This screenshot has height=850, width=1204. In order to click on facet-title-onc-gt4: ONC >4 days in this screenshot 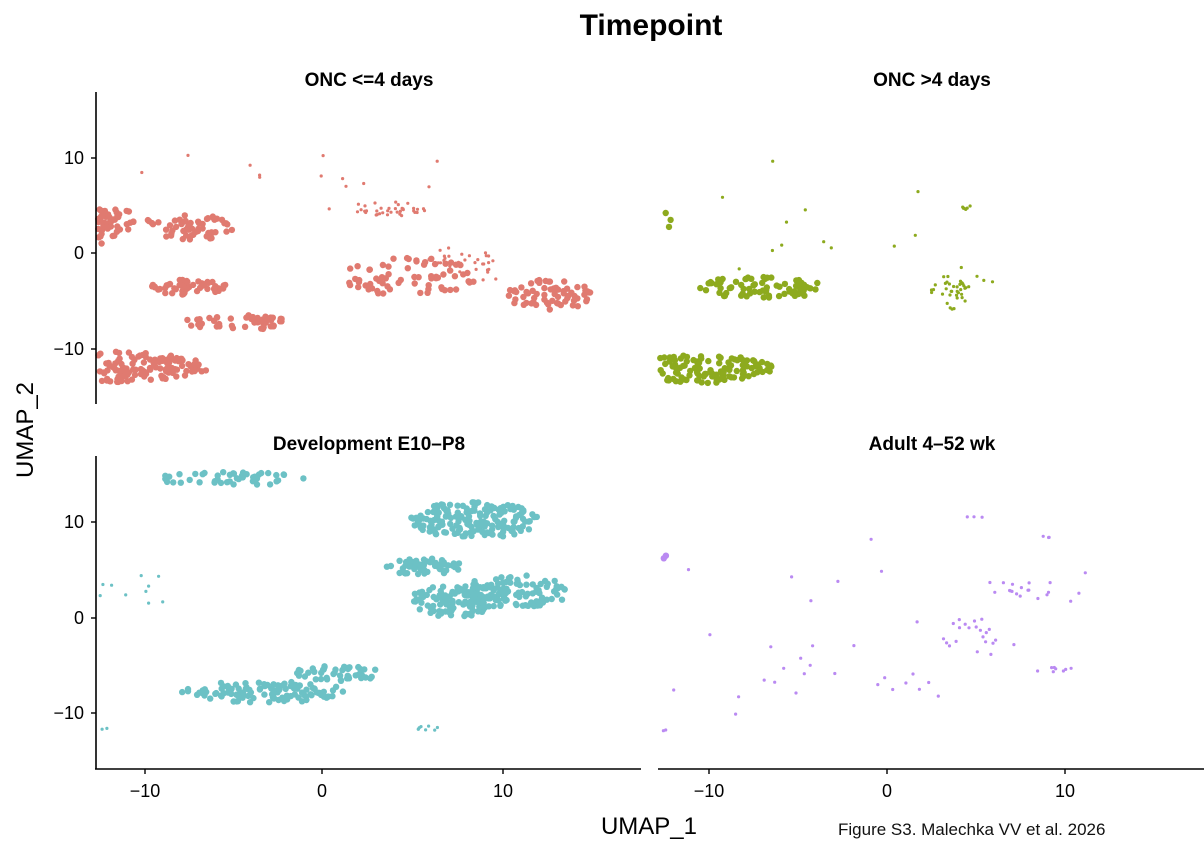, I will do `click(932, 80)`.